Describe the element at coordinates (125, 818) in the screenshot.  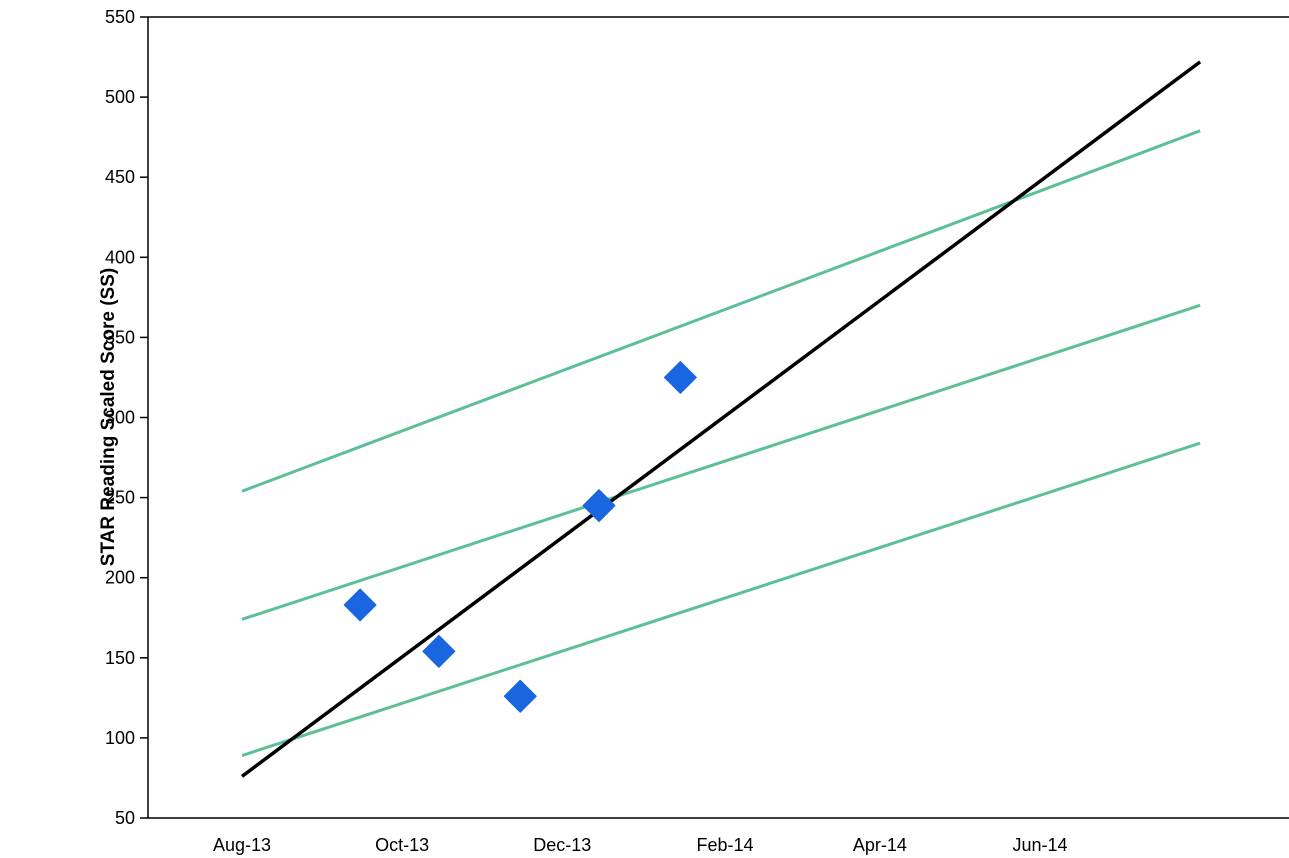
I see `y-tick-label: 50` at that location.